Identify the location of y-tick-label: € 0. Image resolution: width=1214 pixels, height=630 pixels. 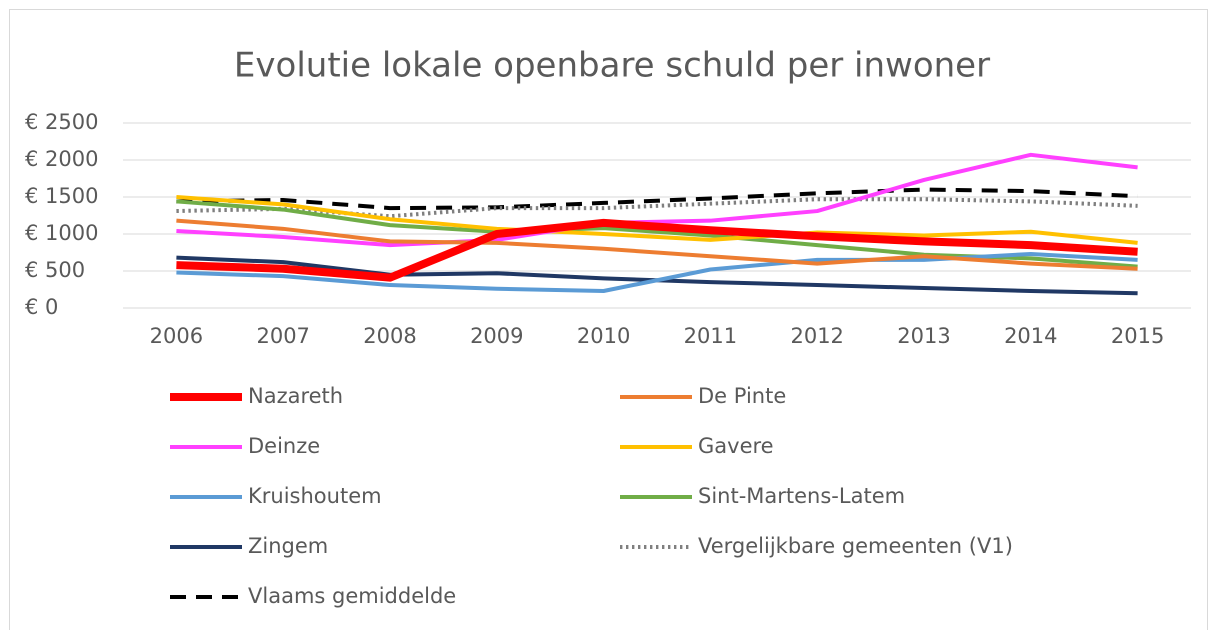
(41, 307).